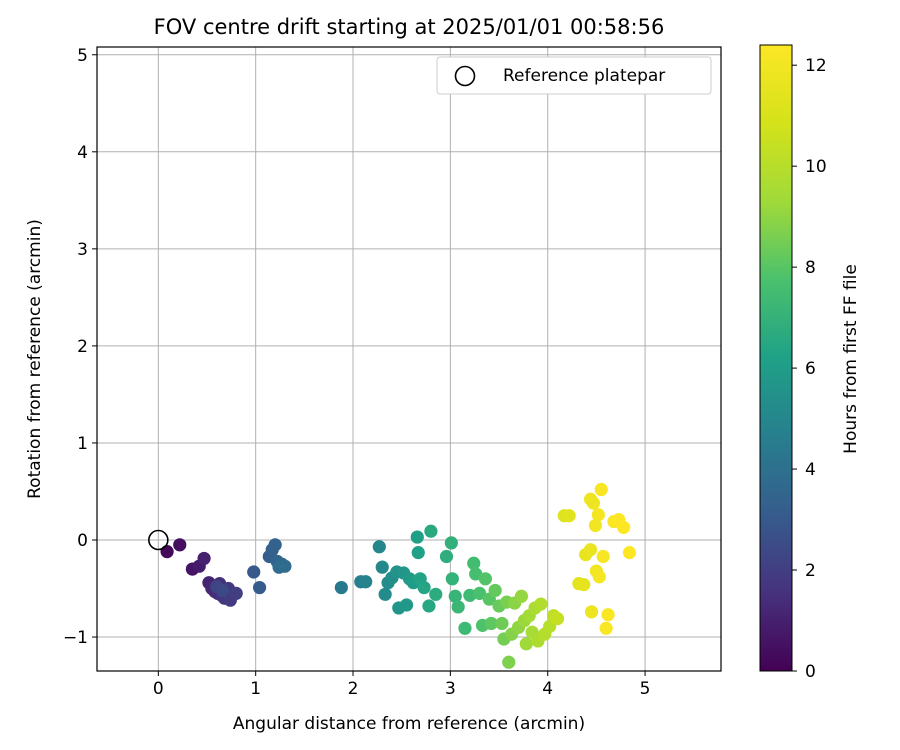  I want to click on legend-box, so click(574, 75).